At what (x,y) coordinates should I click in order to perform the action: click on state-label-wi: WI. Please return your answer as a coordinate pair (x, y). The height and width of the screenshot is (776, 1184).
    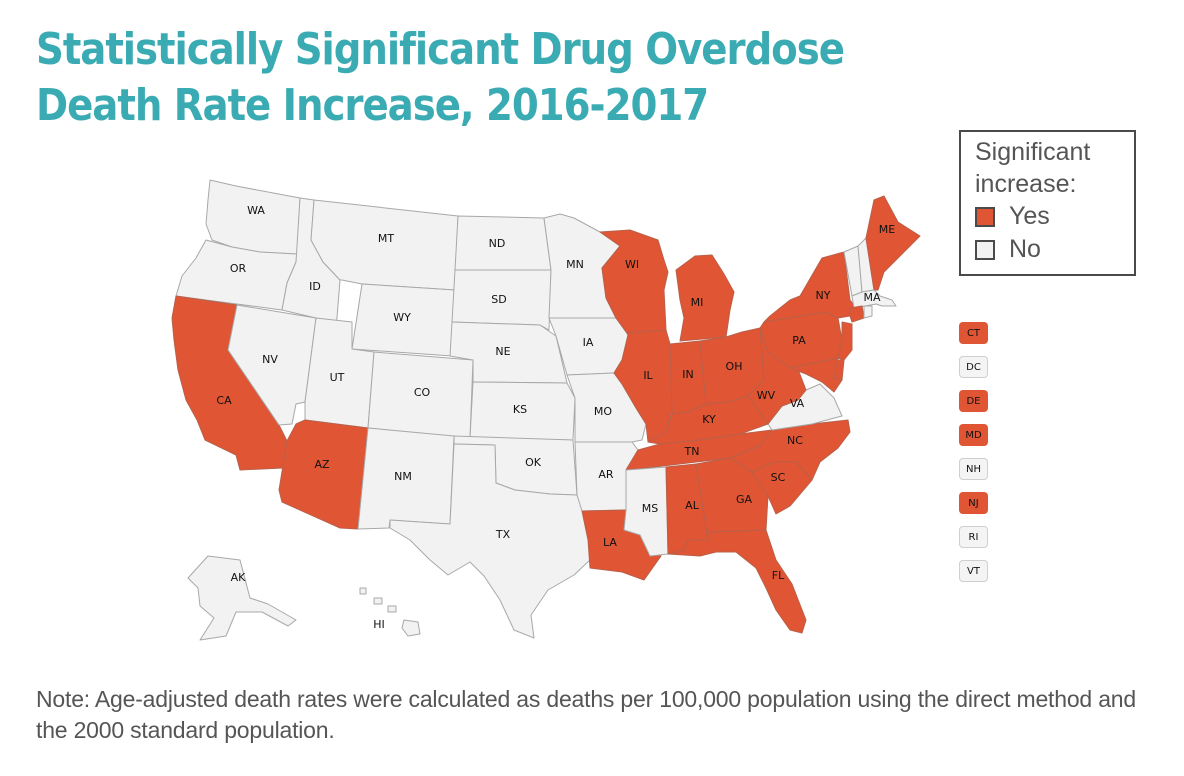
    Looking at the image, I should click on (632, 264).